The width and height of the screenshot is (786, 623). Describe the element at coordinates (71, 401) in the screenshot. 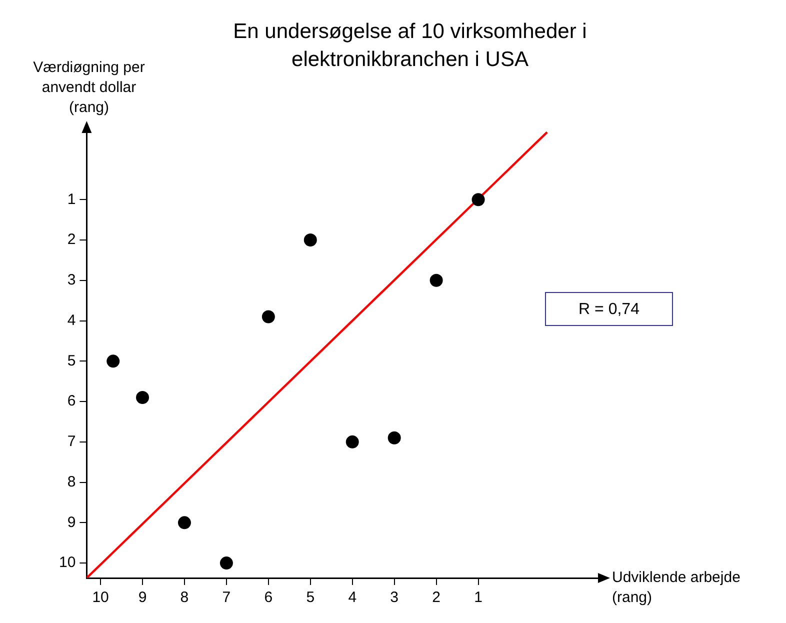

I see `y-tick-label: 6` at that location.